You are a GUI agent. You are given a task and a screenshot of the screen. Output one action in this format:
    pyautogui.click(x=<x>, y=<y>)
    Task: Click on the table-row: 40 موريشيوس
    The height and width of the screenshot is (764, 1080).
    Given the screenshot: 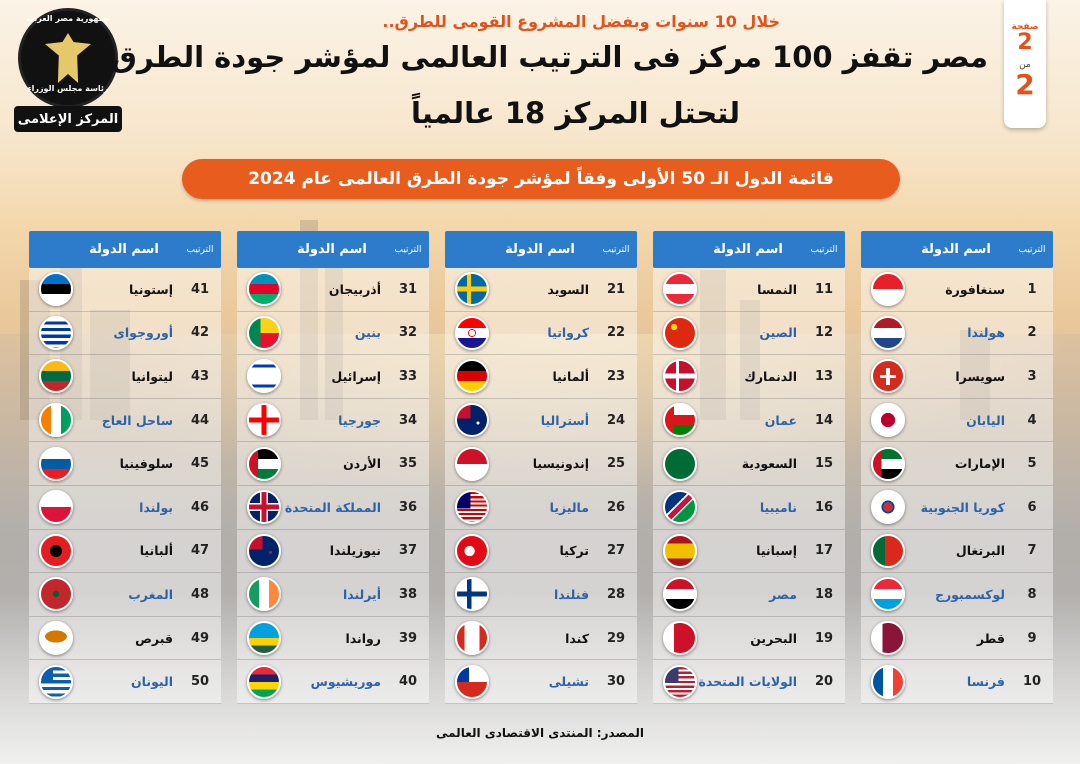 What is the action you would take?
    pyautogui.click(x=333, y=682)
    